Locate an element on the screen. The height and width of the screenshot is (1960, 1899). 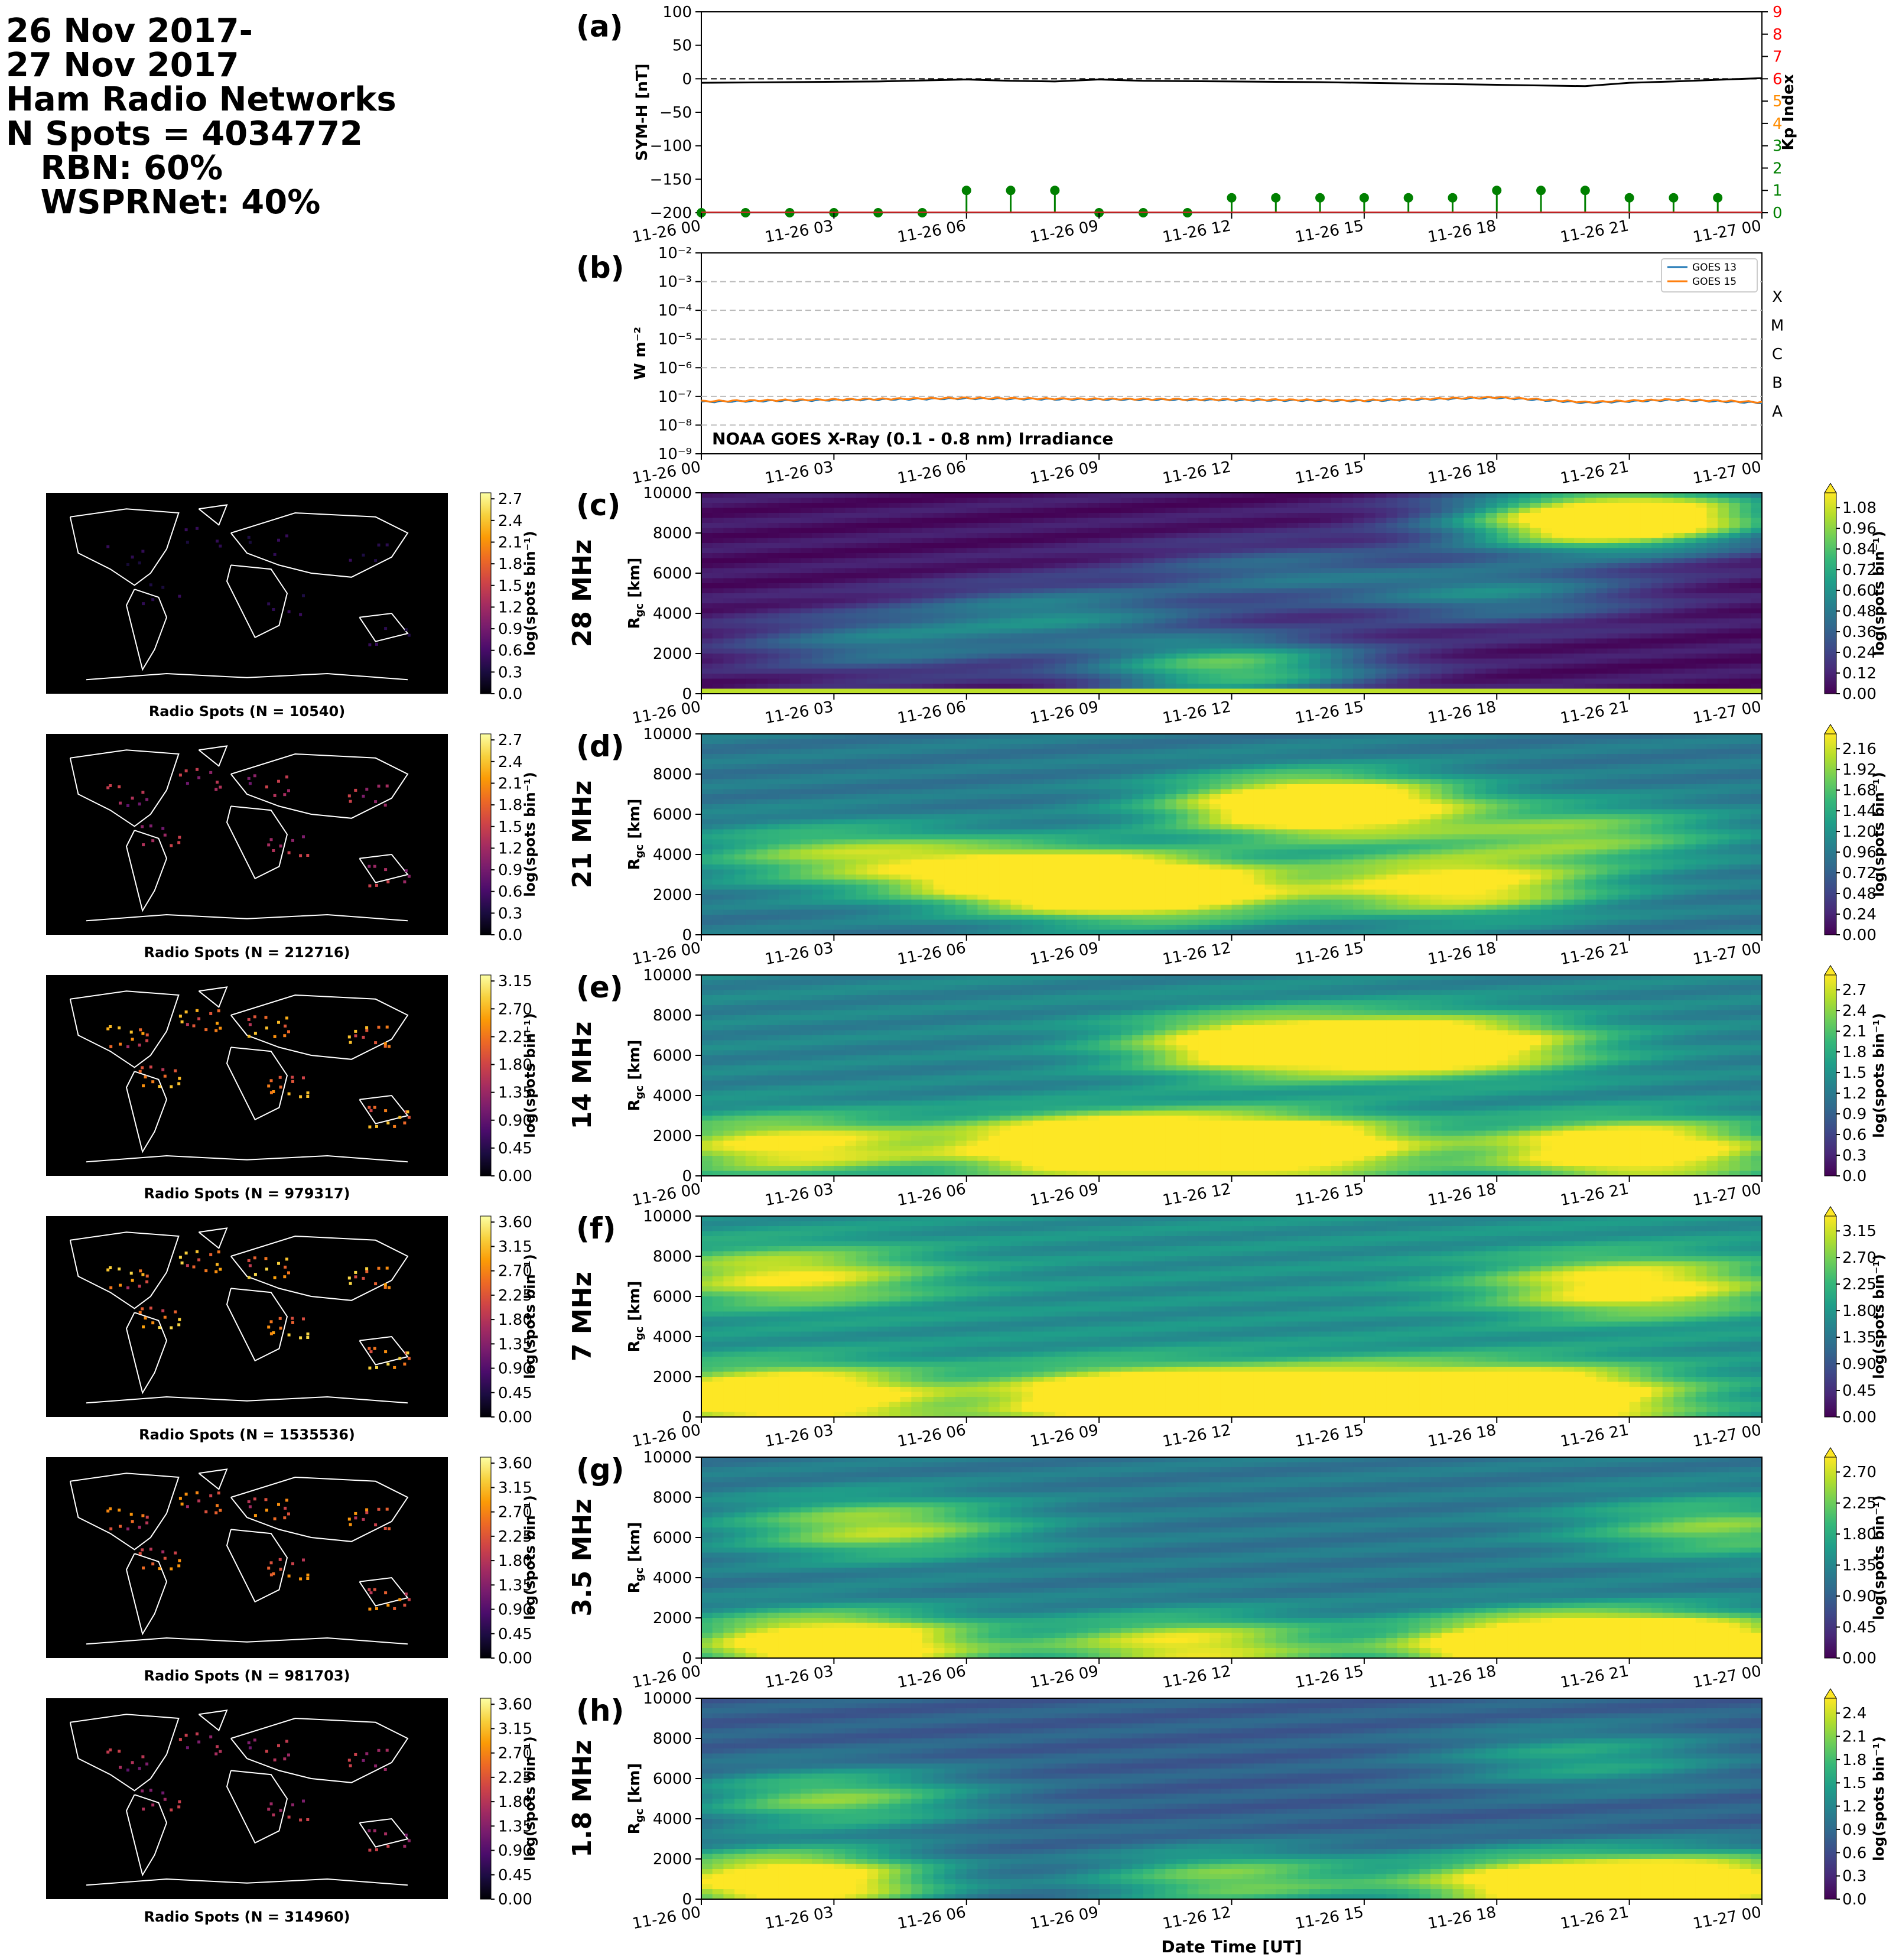
kp-ytick-label-7: 7 is located at coordinates (1778, 57).